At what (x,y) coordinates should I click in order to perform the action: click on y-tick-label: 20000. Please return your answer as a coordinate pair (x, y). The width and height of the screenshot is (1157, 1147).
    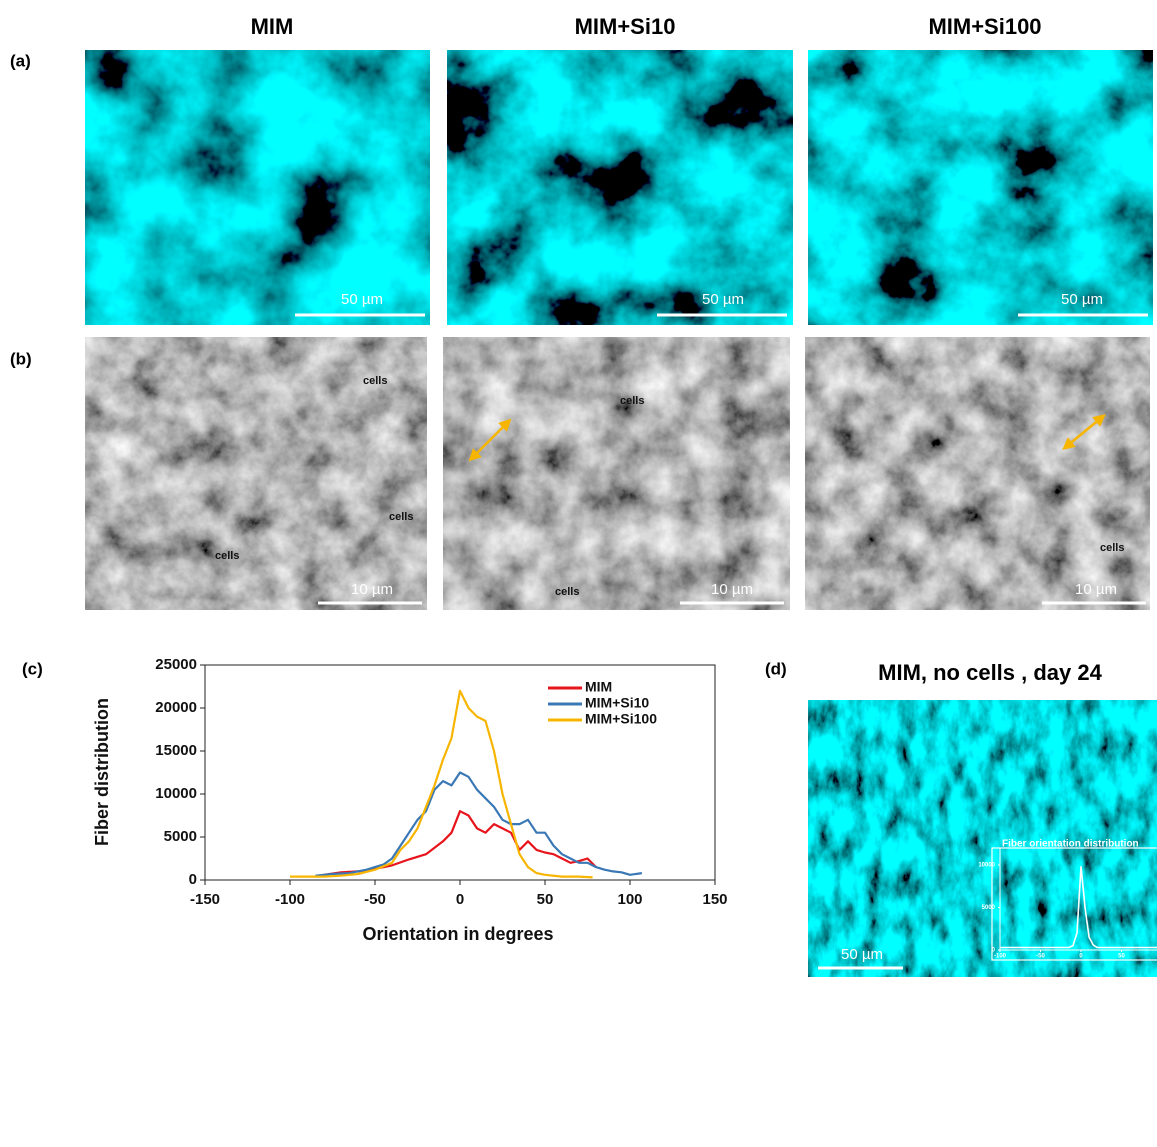
    Looking at the image, I should click on (176, 707).